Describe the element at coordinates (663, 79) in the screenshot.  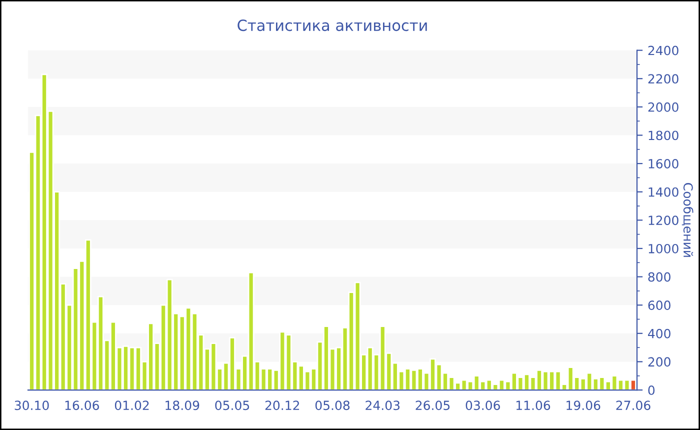
I see `y-tick-label: 2200` at that location.